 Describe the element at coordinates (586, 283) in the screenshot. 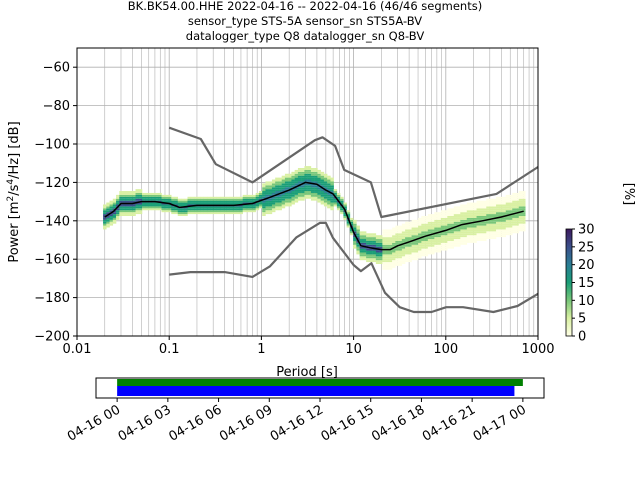

I see `colorbar-tick-label: 15` at that location.